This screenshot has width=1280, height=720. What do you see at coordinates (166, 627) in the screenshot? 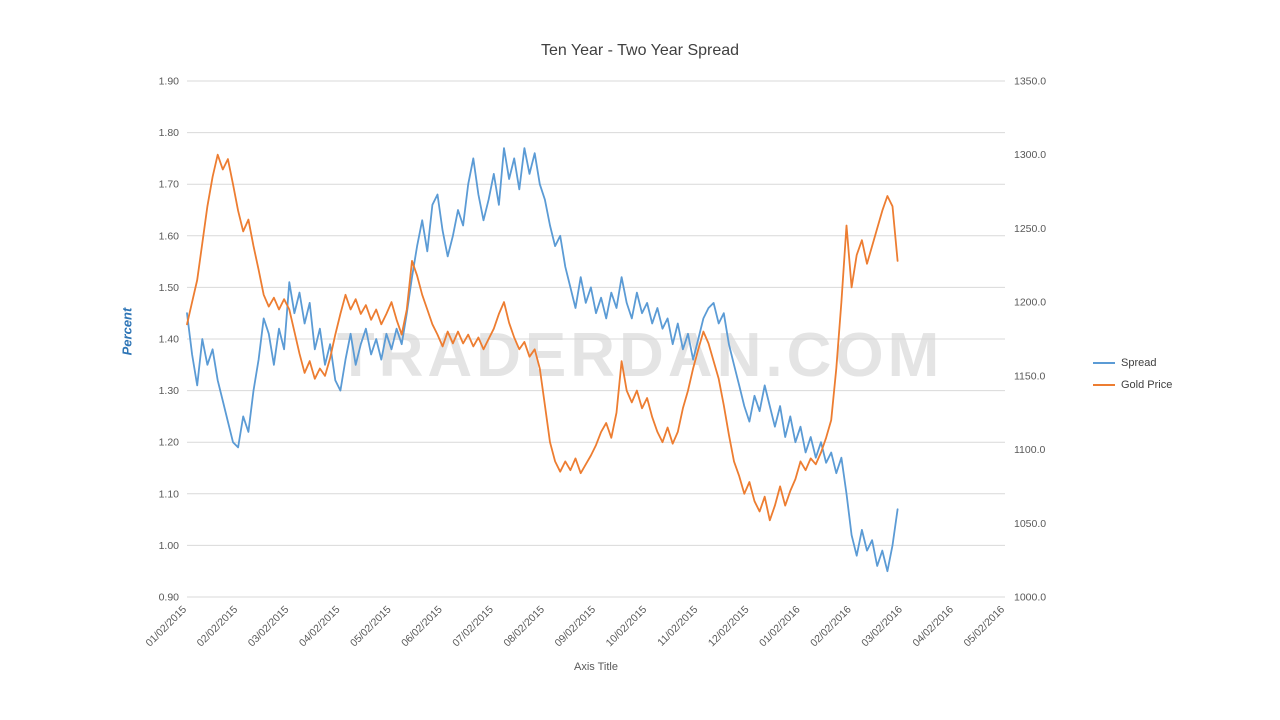
I see `x-axis-tick-label: 01/02/2015` at bounding box center [166, 627].